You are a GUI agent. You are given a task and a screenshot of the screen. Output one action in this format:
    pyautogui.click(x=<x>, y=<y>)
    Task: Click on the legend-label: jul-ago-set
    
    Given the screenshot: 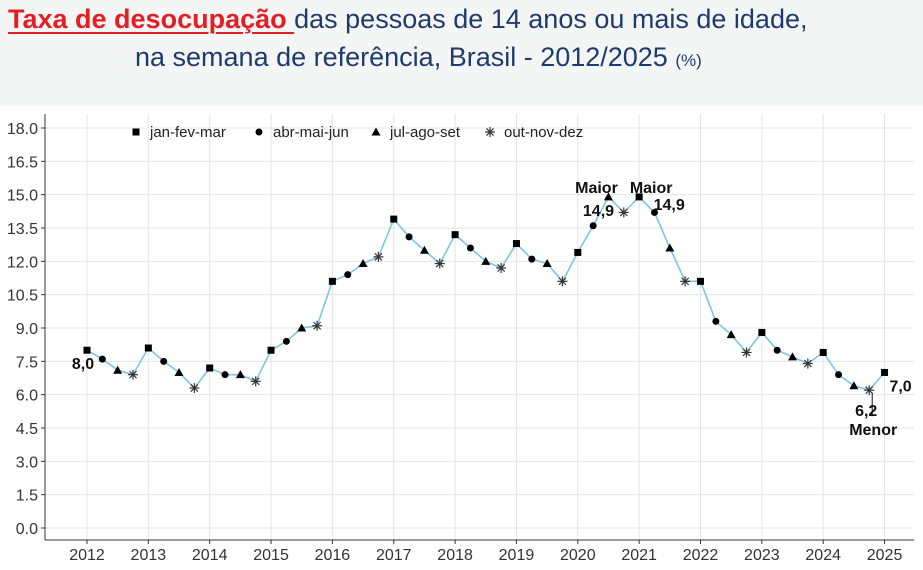 What is the action you would take?
    pyautogui.click(x=425, y=132)
    